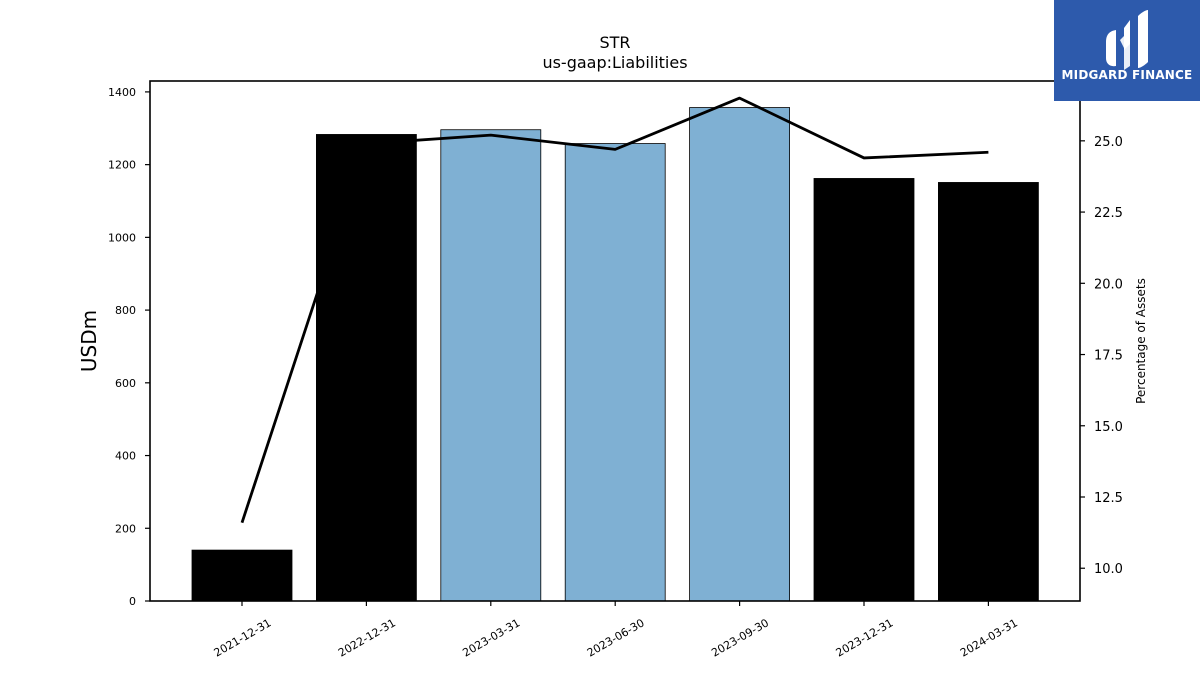 This screenshot has height=675, width=1200. What do you see at coordinates (1108, 356) in the screenshot?
I see `y2-tick-label: 17.5` at bounding box center [1108, 356].